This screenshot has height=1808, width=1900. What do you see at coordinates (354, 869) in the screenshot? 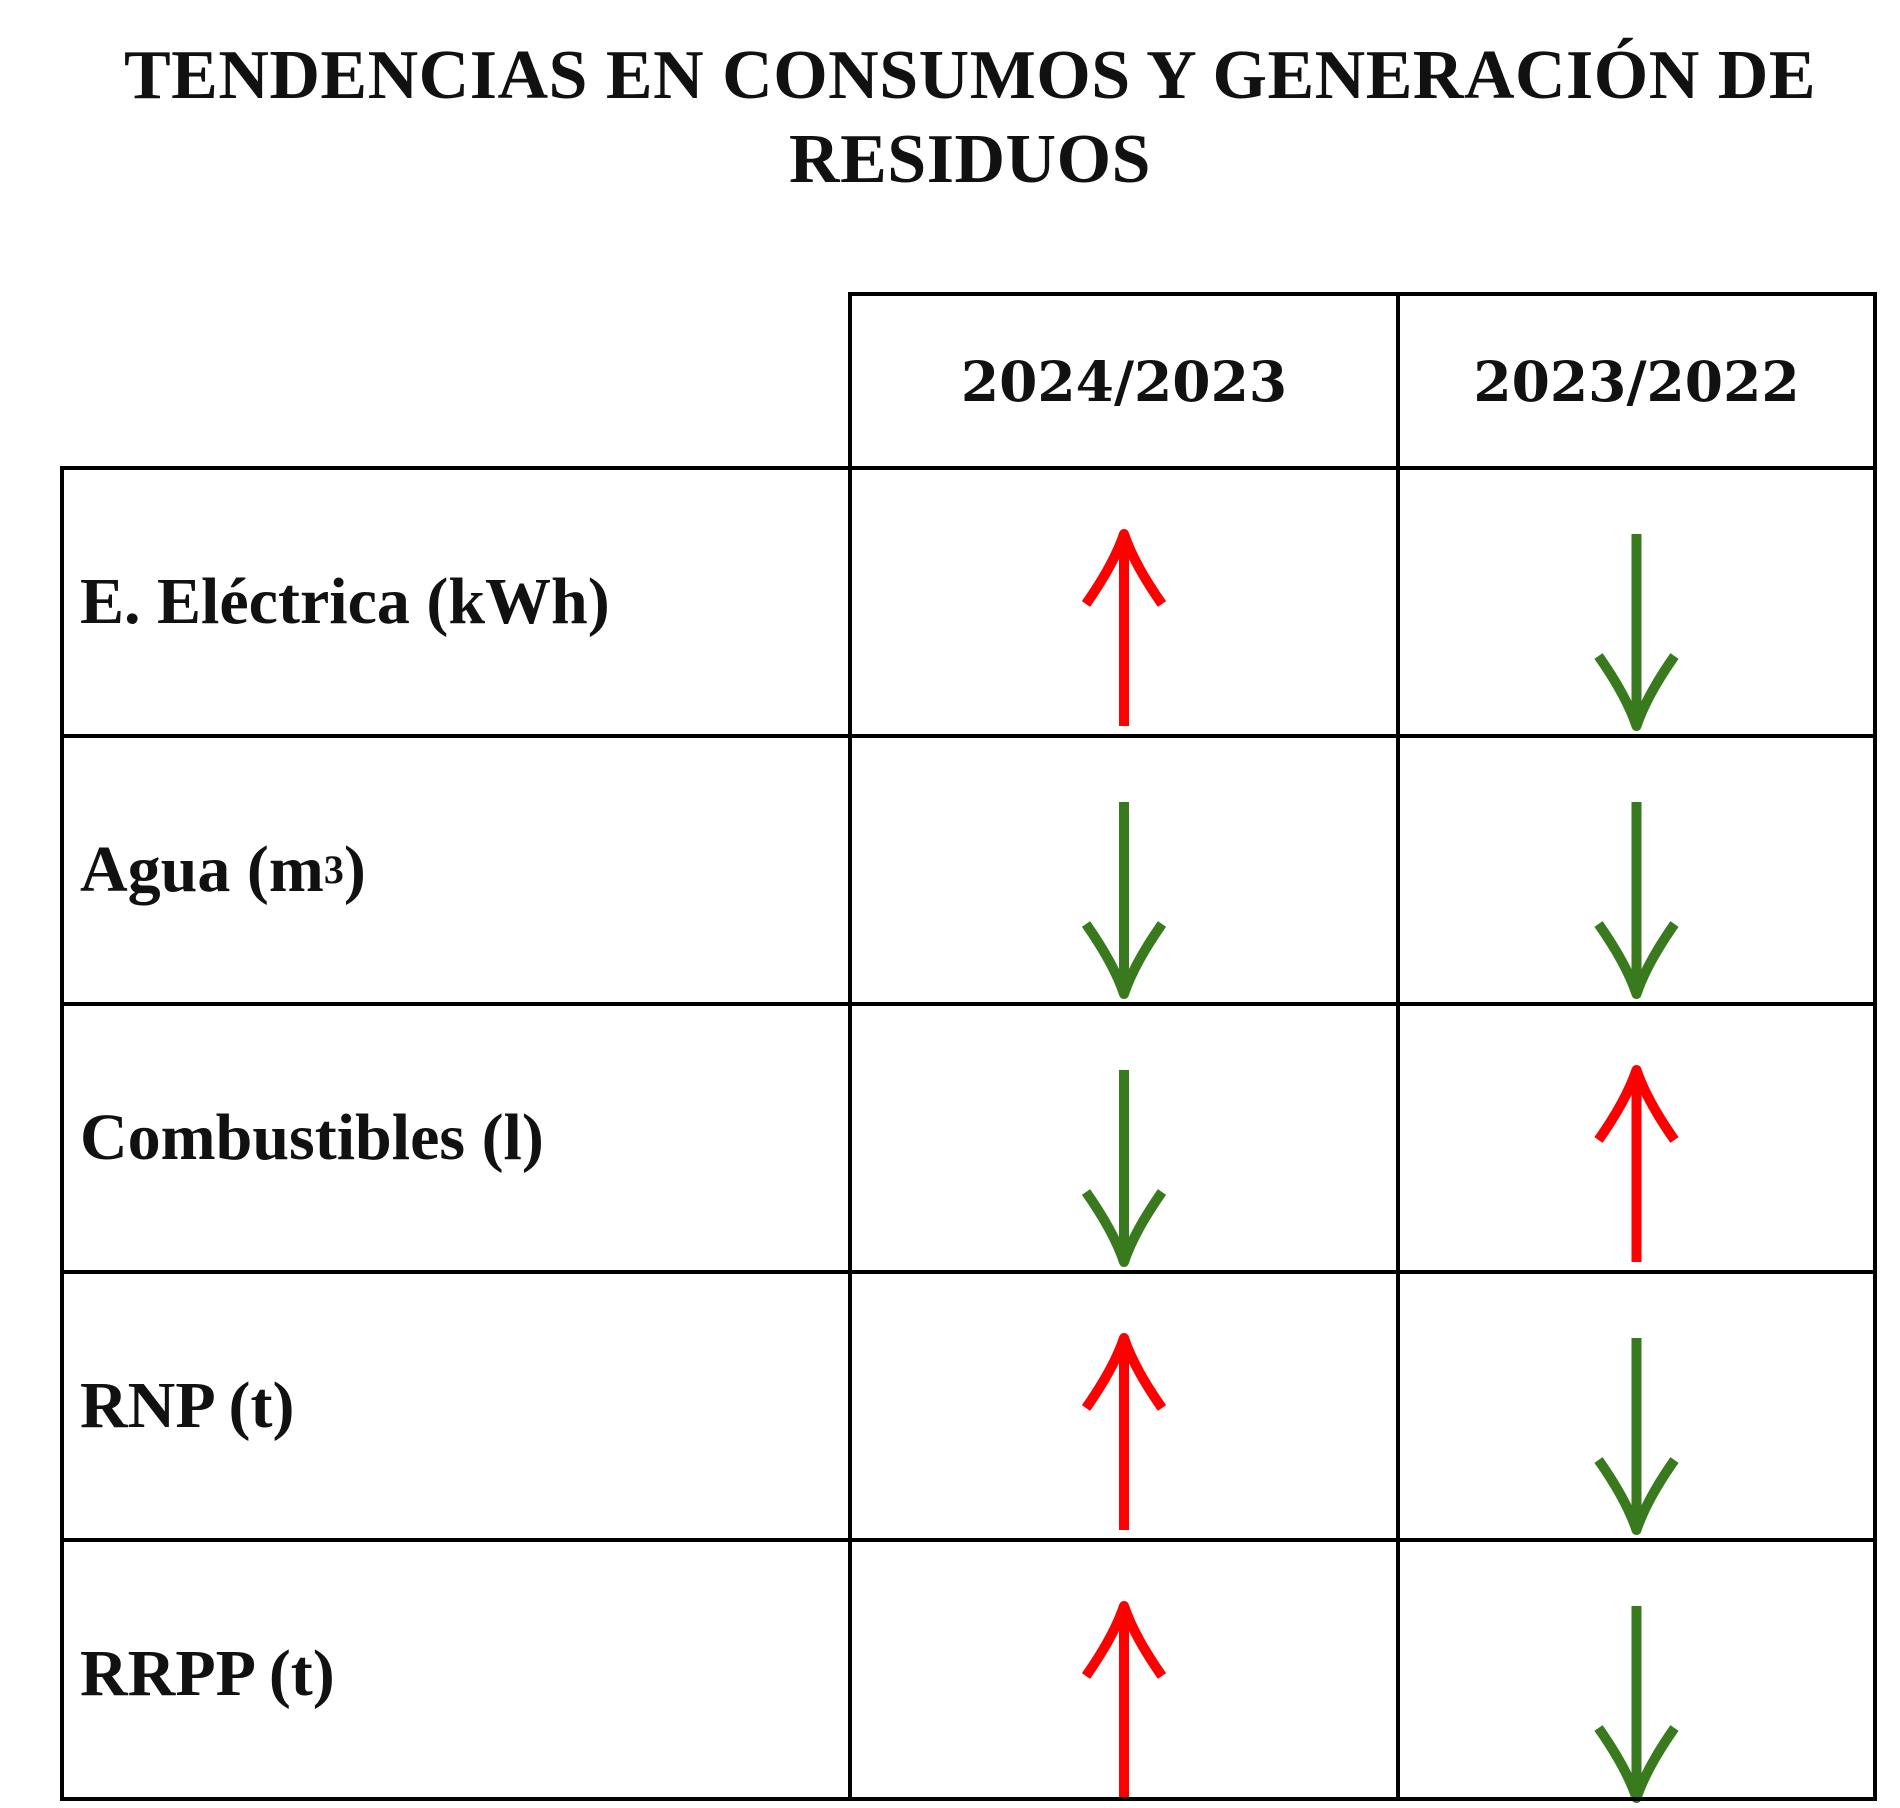
I see `row-label-text-end: )` at bounding box center [354, 869].